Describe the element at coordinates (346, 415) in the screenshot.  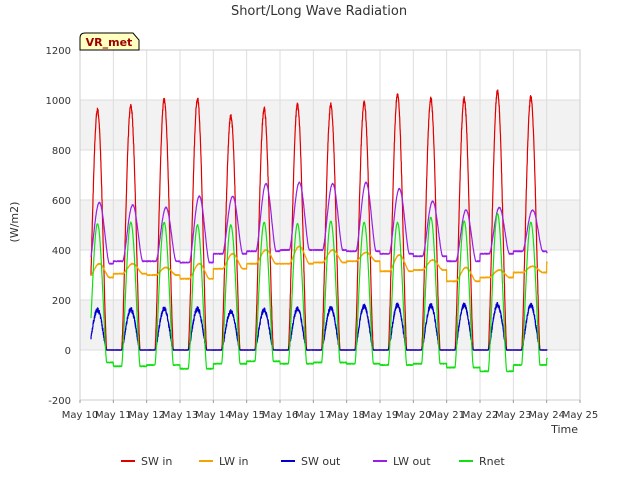
I see `x-tick-label: May 18` at that location.